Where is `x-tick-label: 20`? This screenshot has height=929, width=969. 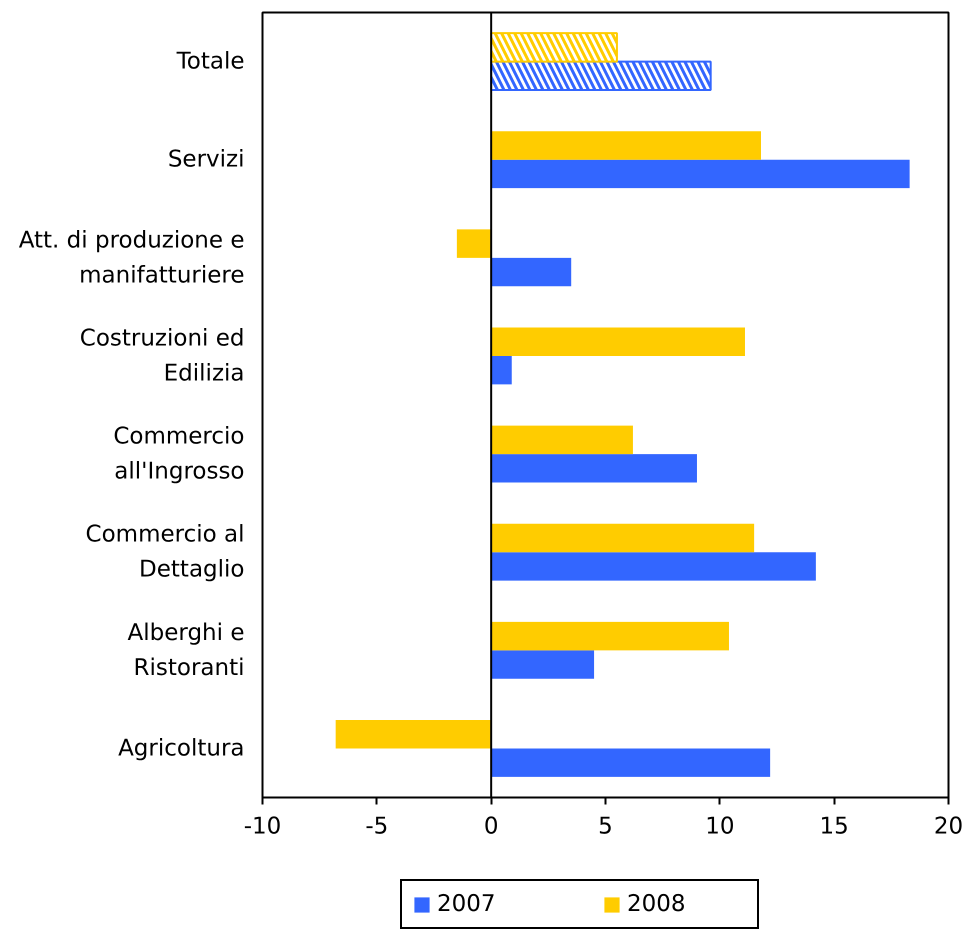
x-tick-label: 20 is located at coordinates (949, 827).